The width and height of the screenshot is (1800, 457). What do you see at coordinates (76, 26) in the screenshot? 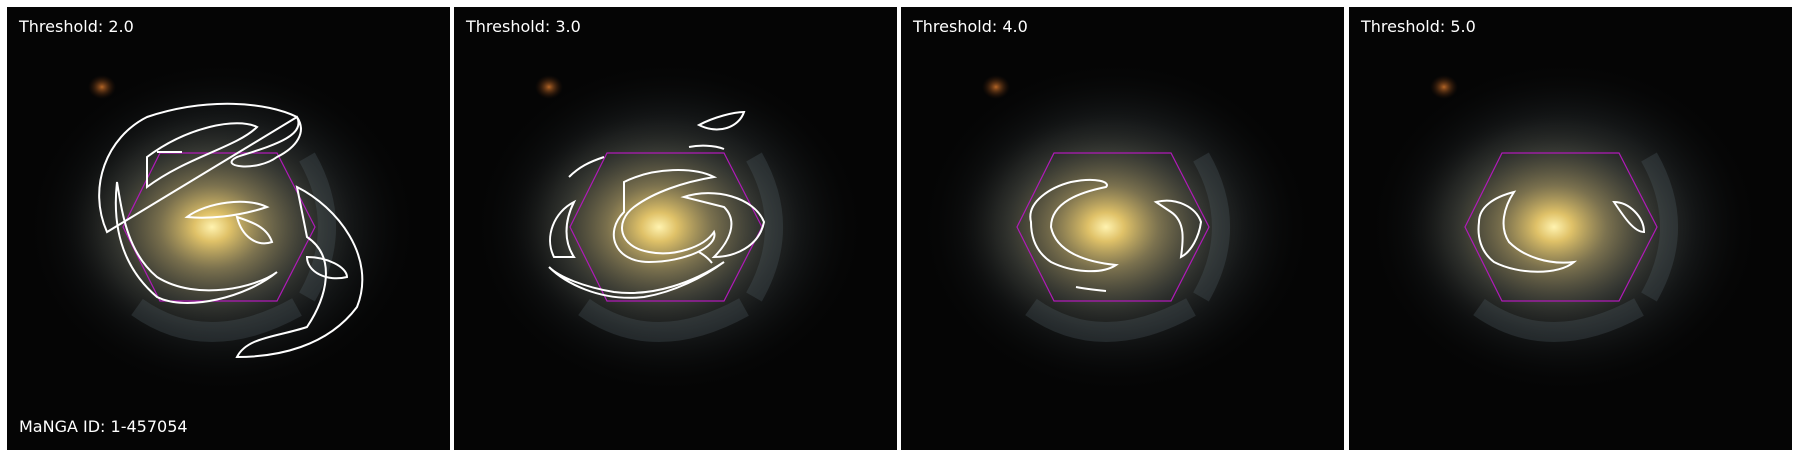
I see `threshold-label: Threshold: 2.0` at bounding box center [76, 26].